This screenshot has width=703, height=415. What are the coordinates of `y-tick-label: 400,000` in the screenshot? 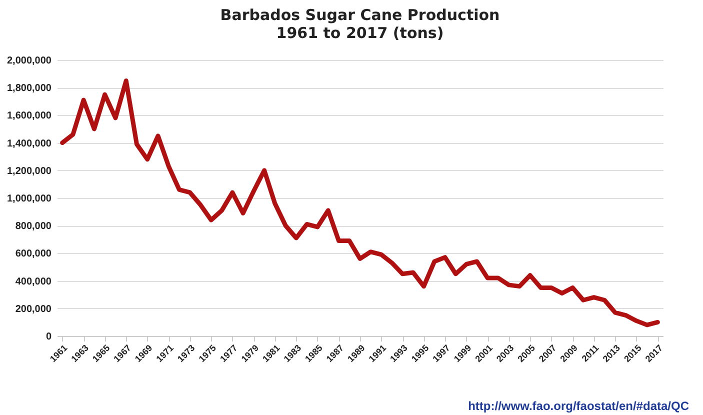 It's located at (33, 282).